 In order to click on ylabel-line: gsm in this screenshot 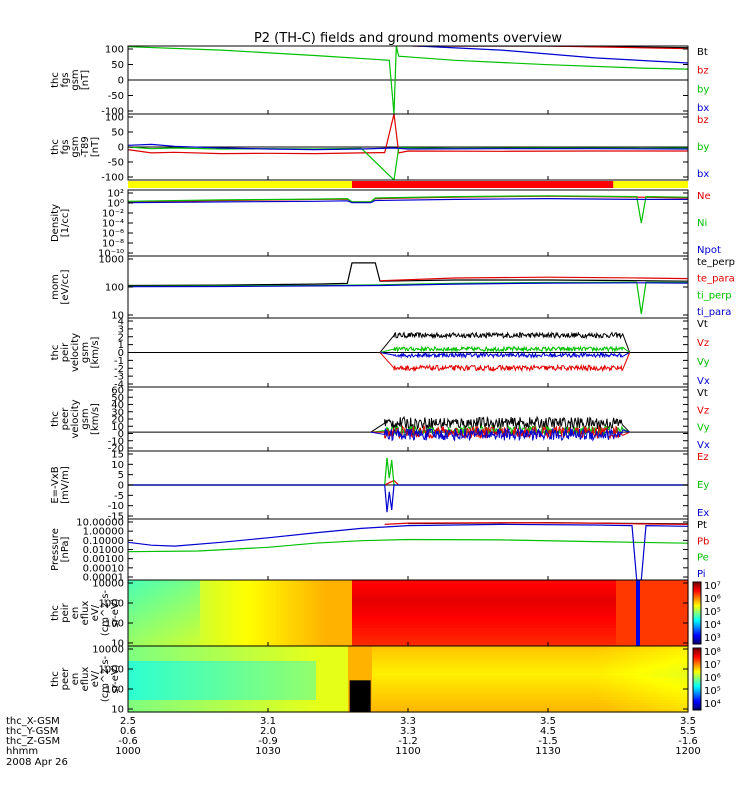, I will do `click(75, 79)`.